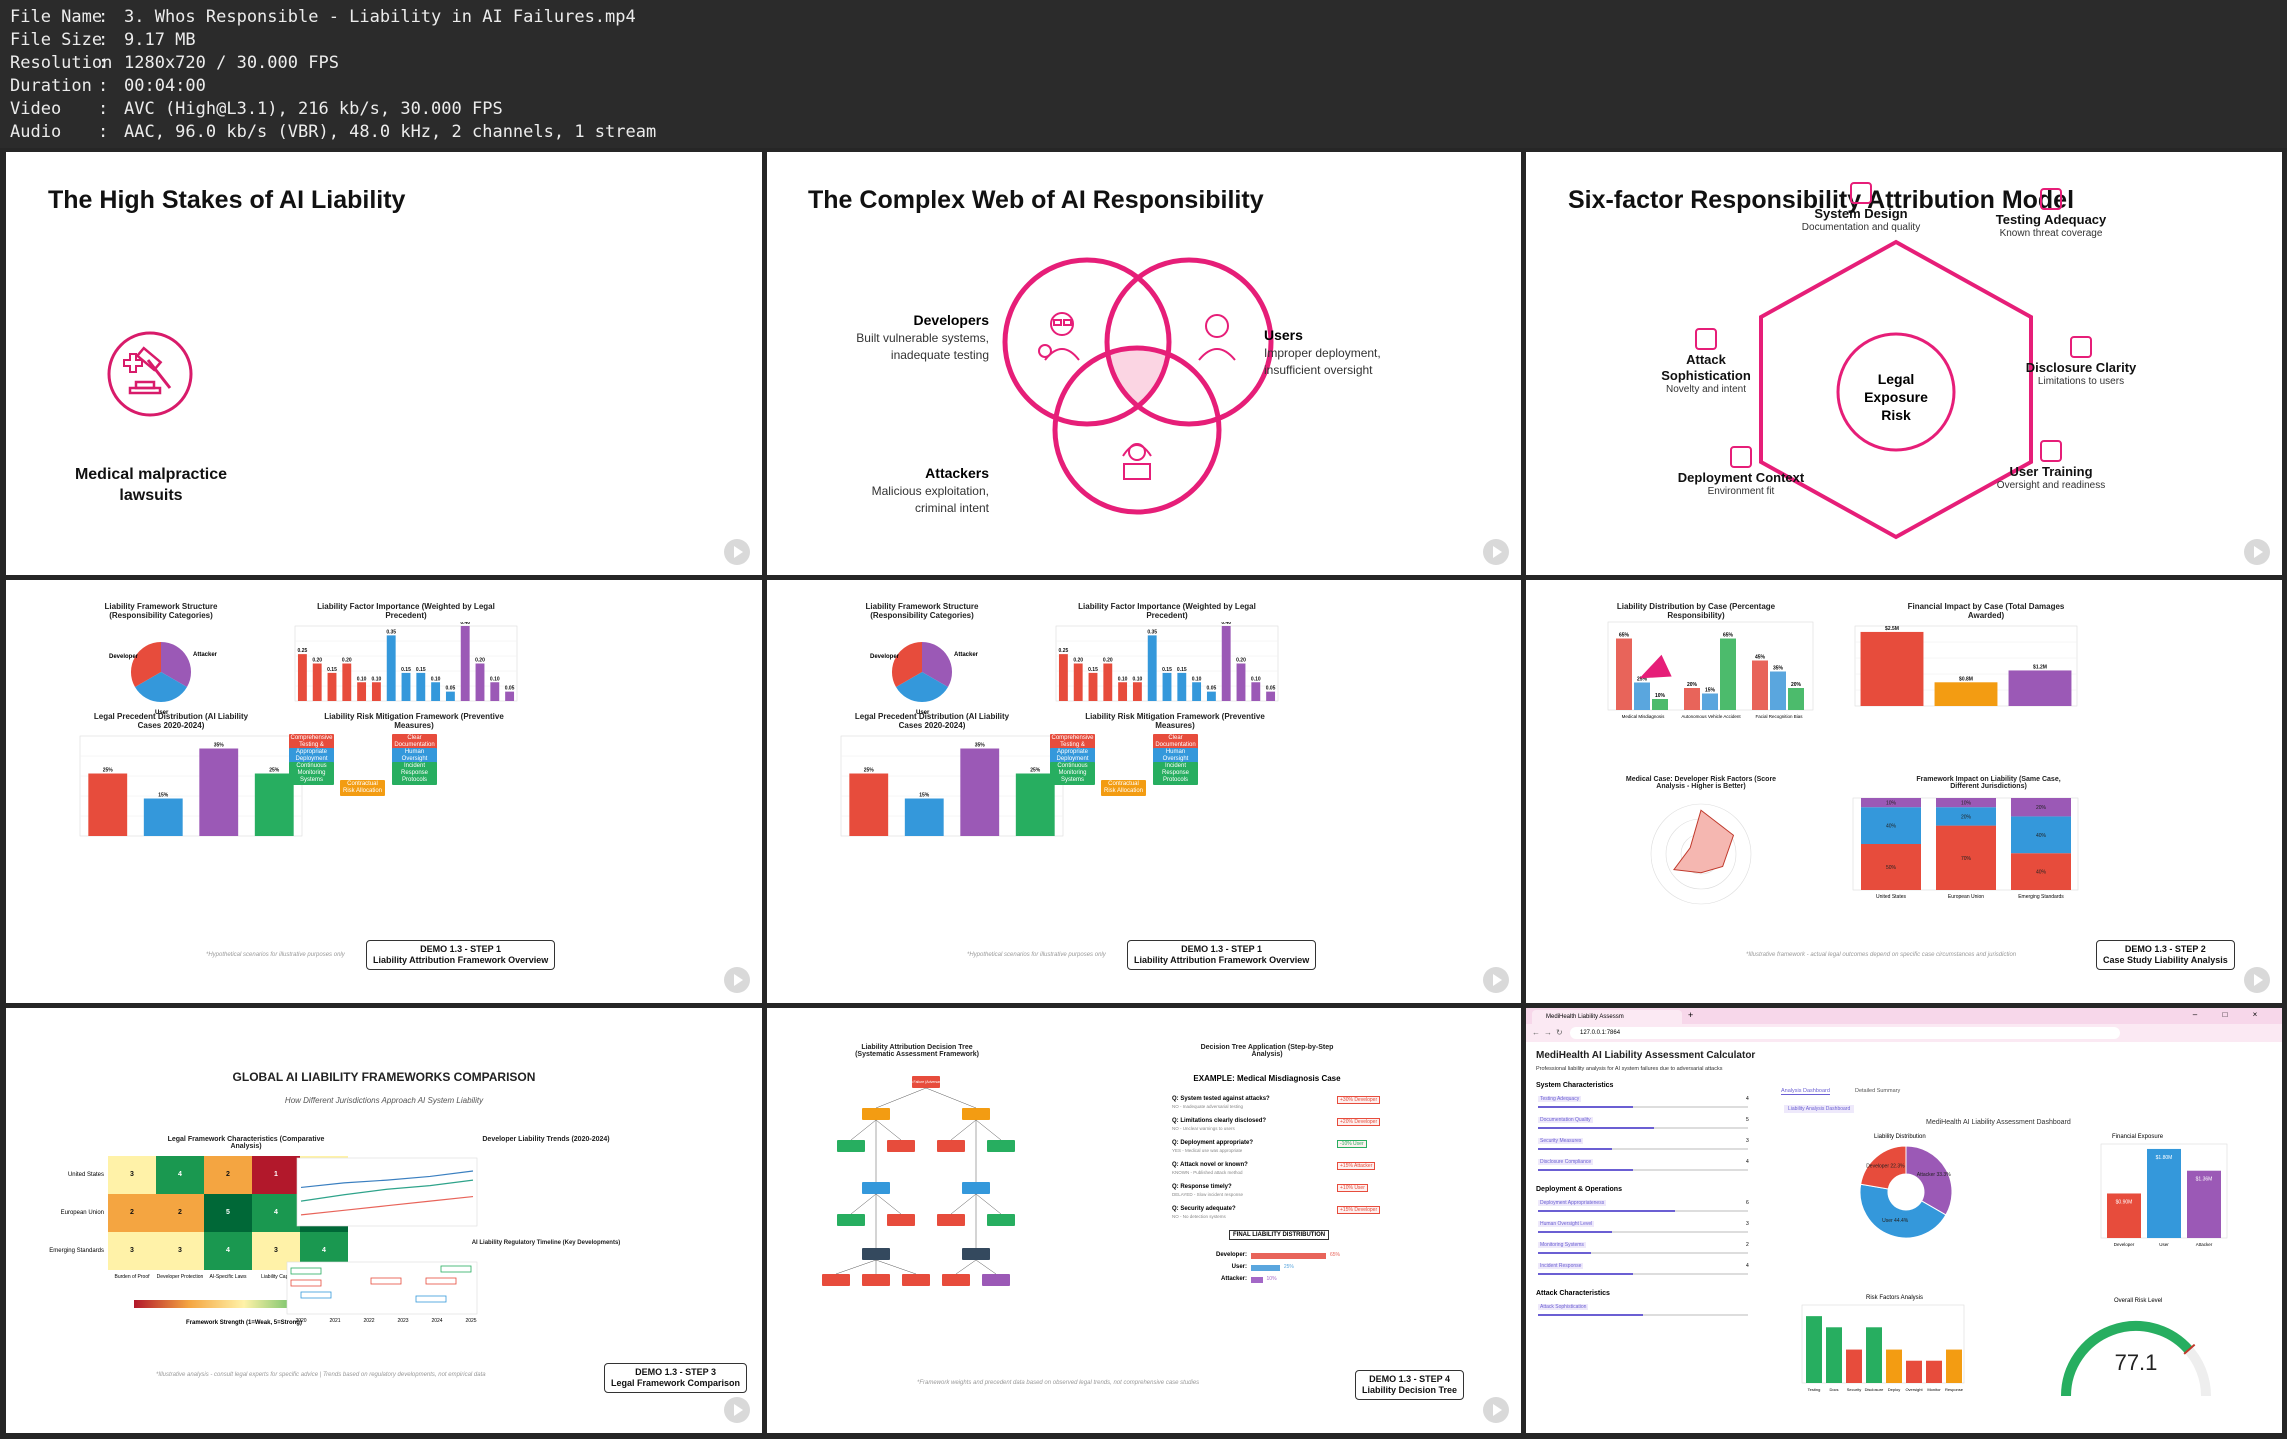 The image size is (2287, 1439). I want to click on bar-label: $0.8M, so click(1966, 679).